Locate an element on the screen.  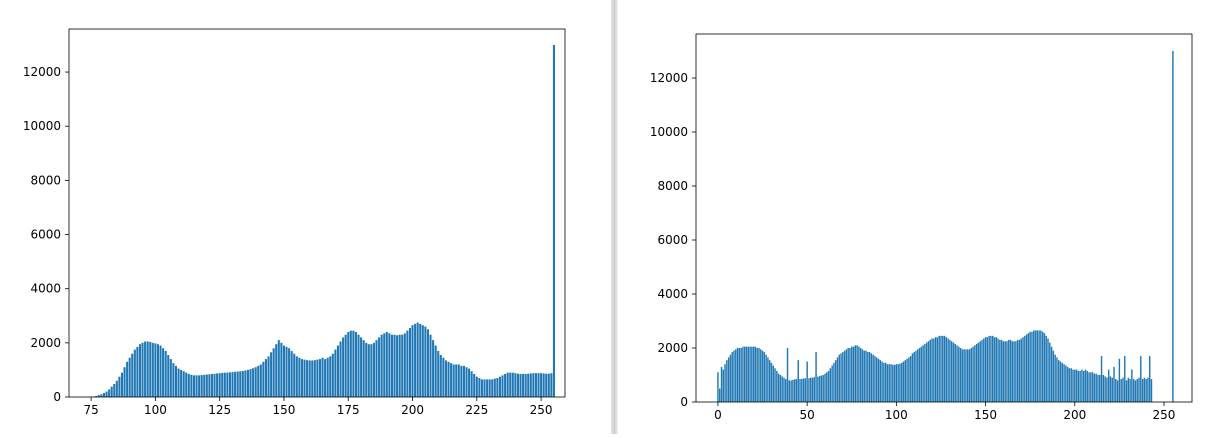
x-tick-label: 50 is located at coordinates (807, 415).